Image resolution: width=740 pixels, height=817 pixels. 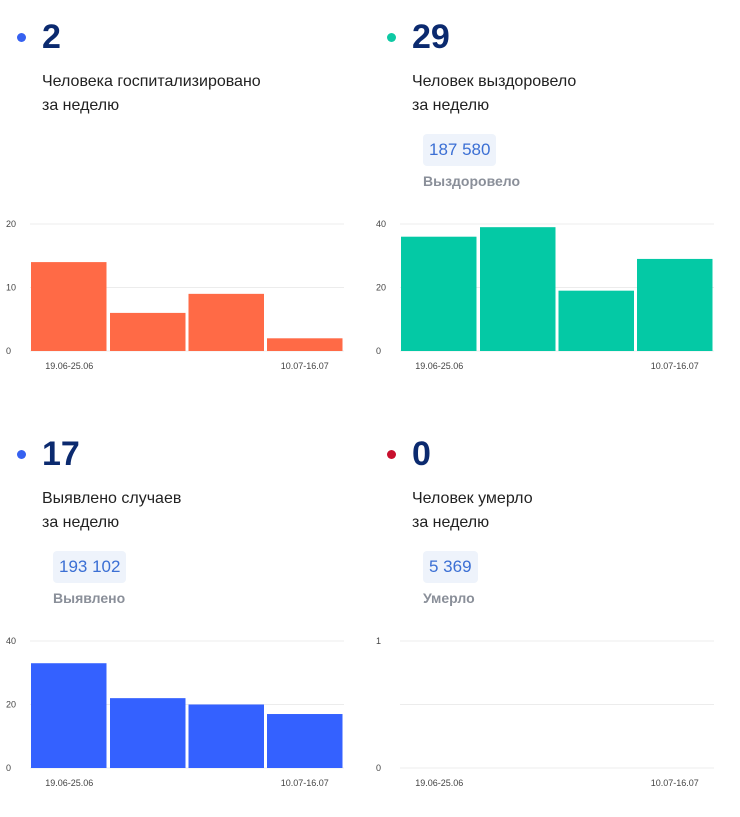 I want to click on deaths-total: 5 369, so click(x=450, y=567).